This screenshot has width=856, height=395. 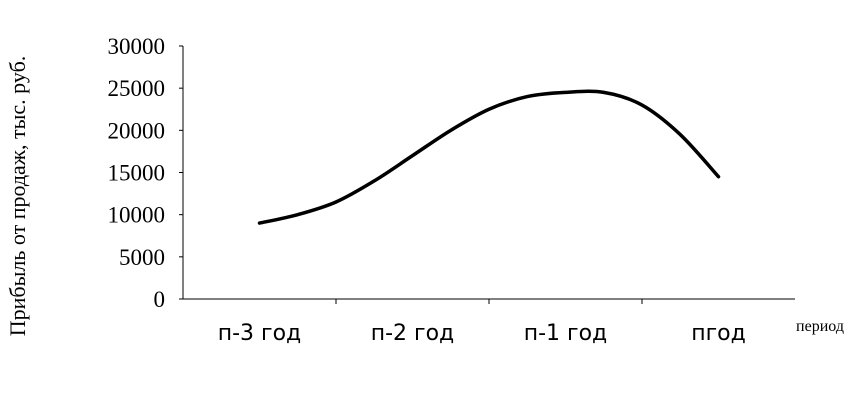 What do you see at coordinates (137, 88) in the screenshot?
I see `y-tick-label: 25000` at bounding box center [137, 88].